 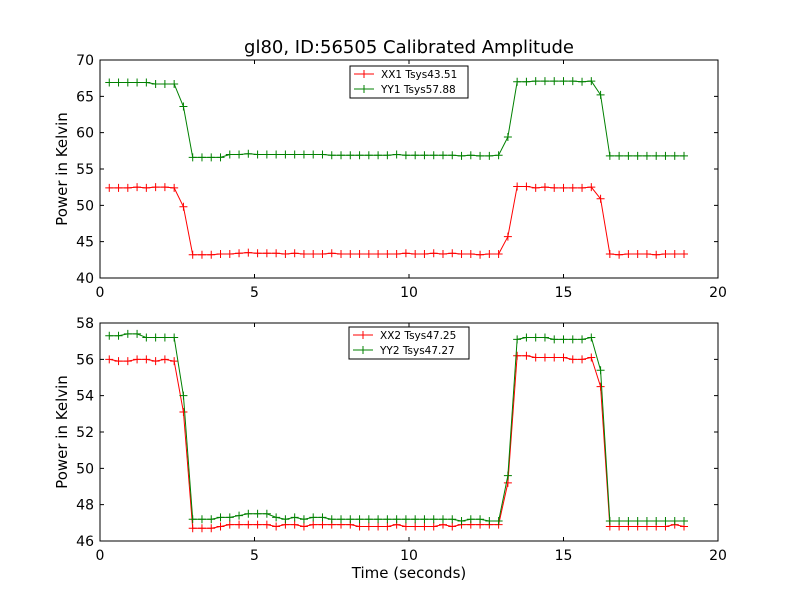 I want to click on y-tick-label-1-2: 45, so click(x=85, y=243).